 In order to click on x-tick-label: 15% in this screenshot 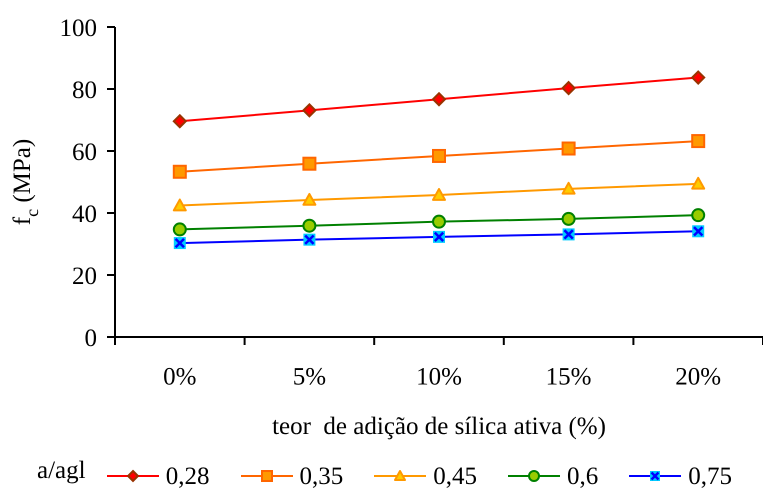, I will do `click(569, 377)`.